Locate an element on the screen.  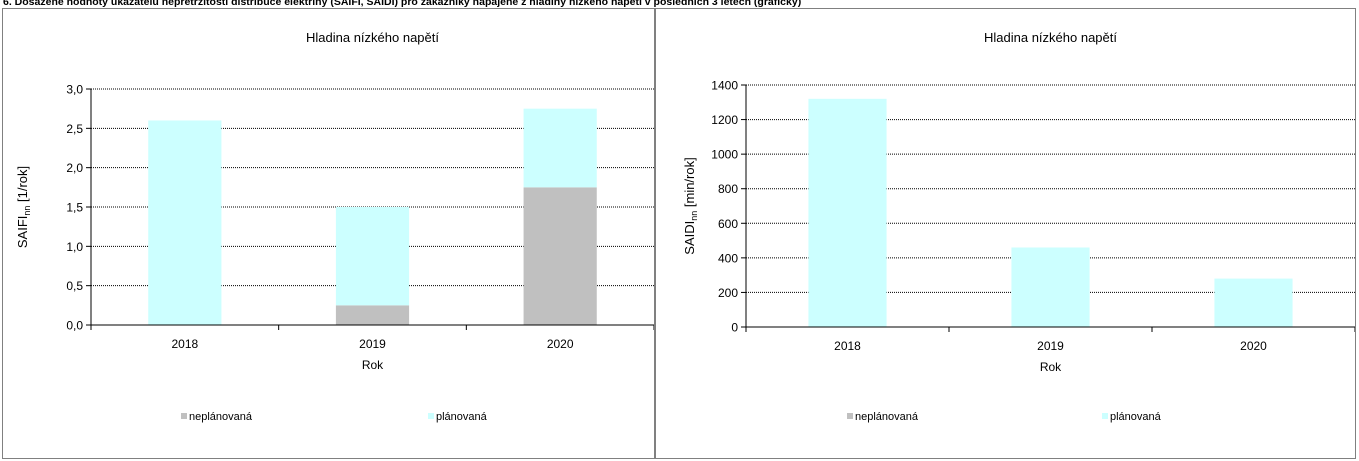
bar-neplanovana-2020 is located at coordinates (560, 256).